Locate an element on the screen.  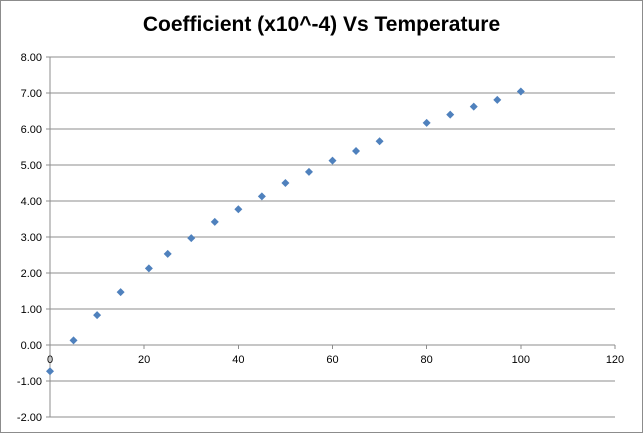
x-tick-label: 0 is located at coordinates (50, 360).